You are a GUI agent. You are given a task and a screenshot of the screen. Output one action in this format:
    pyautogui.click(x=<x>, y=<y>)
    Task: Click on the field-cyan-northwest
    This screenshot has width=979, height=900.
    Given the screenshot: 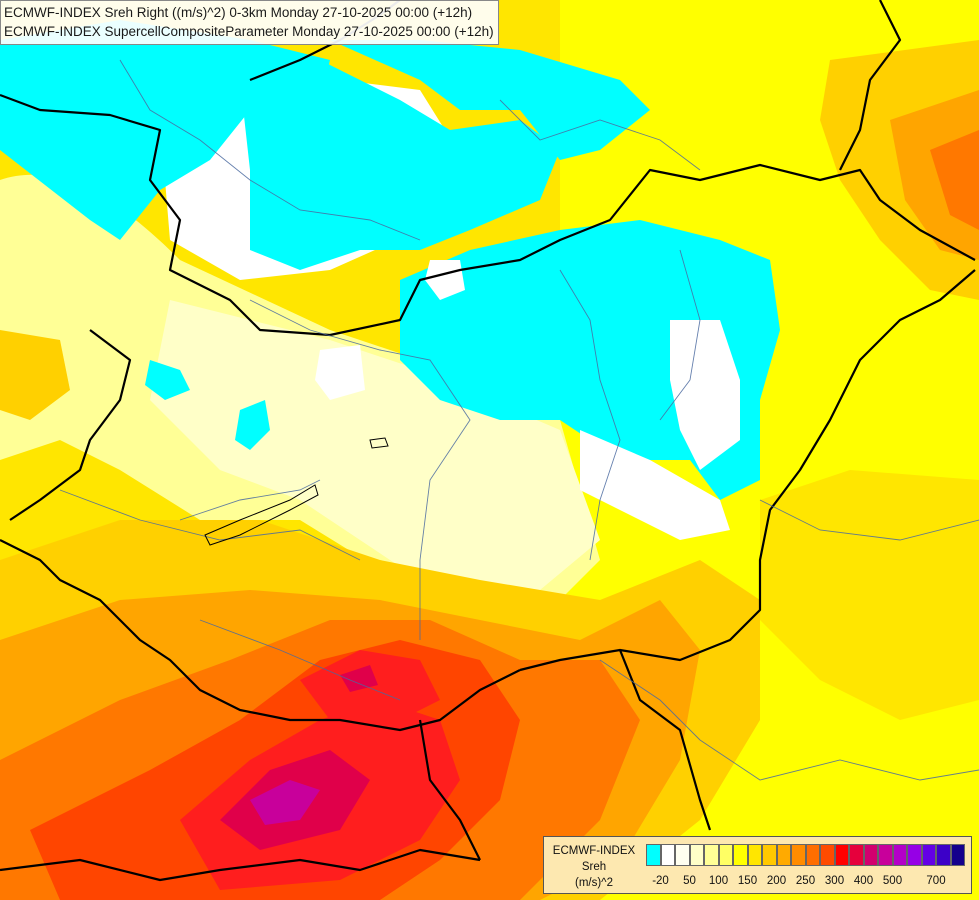 What is the action you would take?
    pyautogui.click(x=165, y=130)
    